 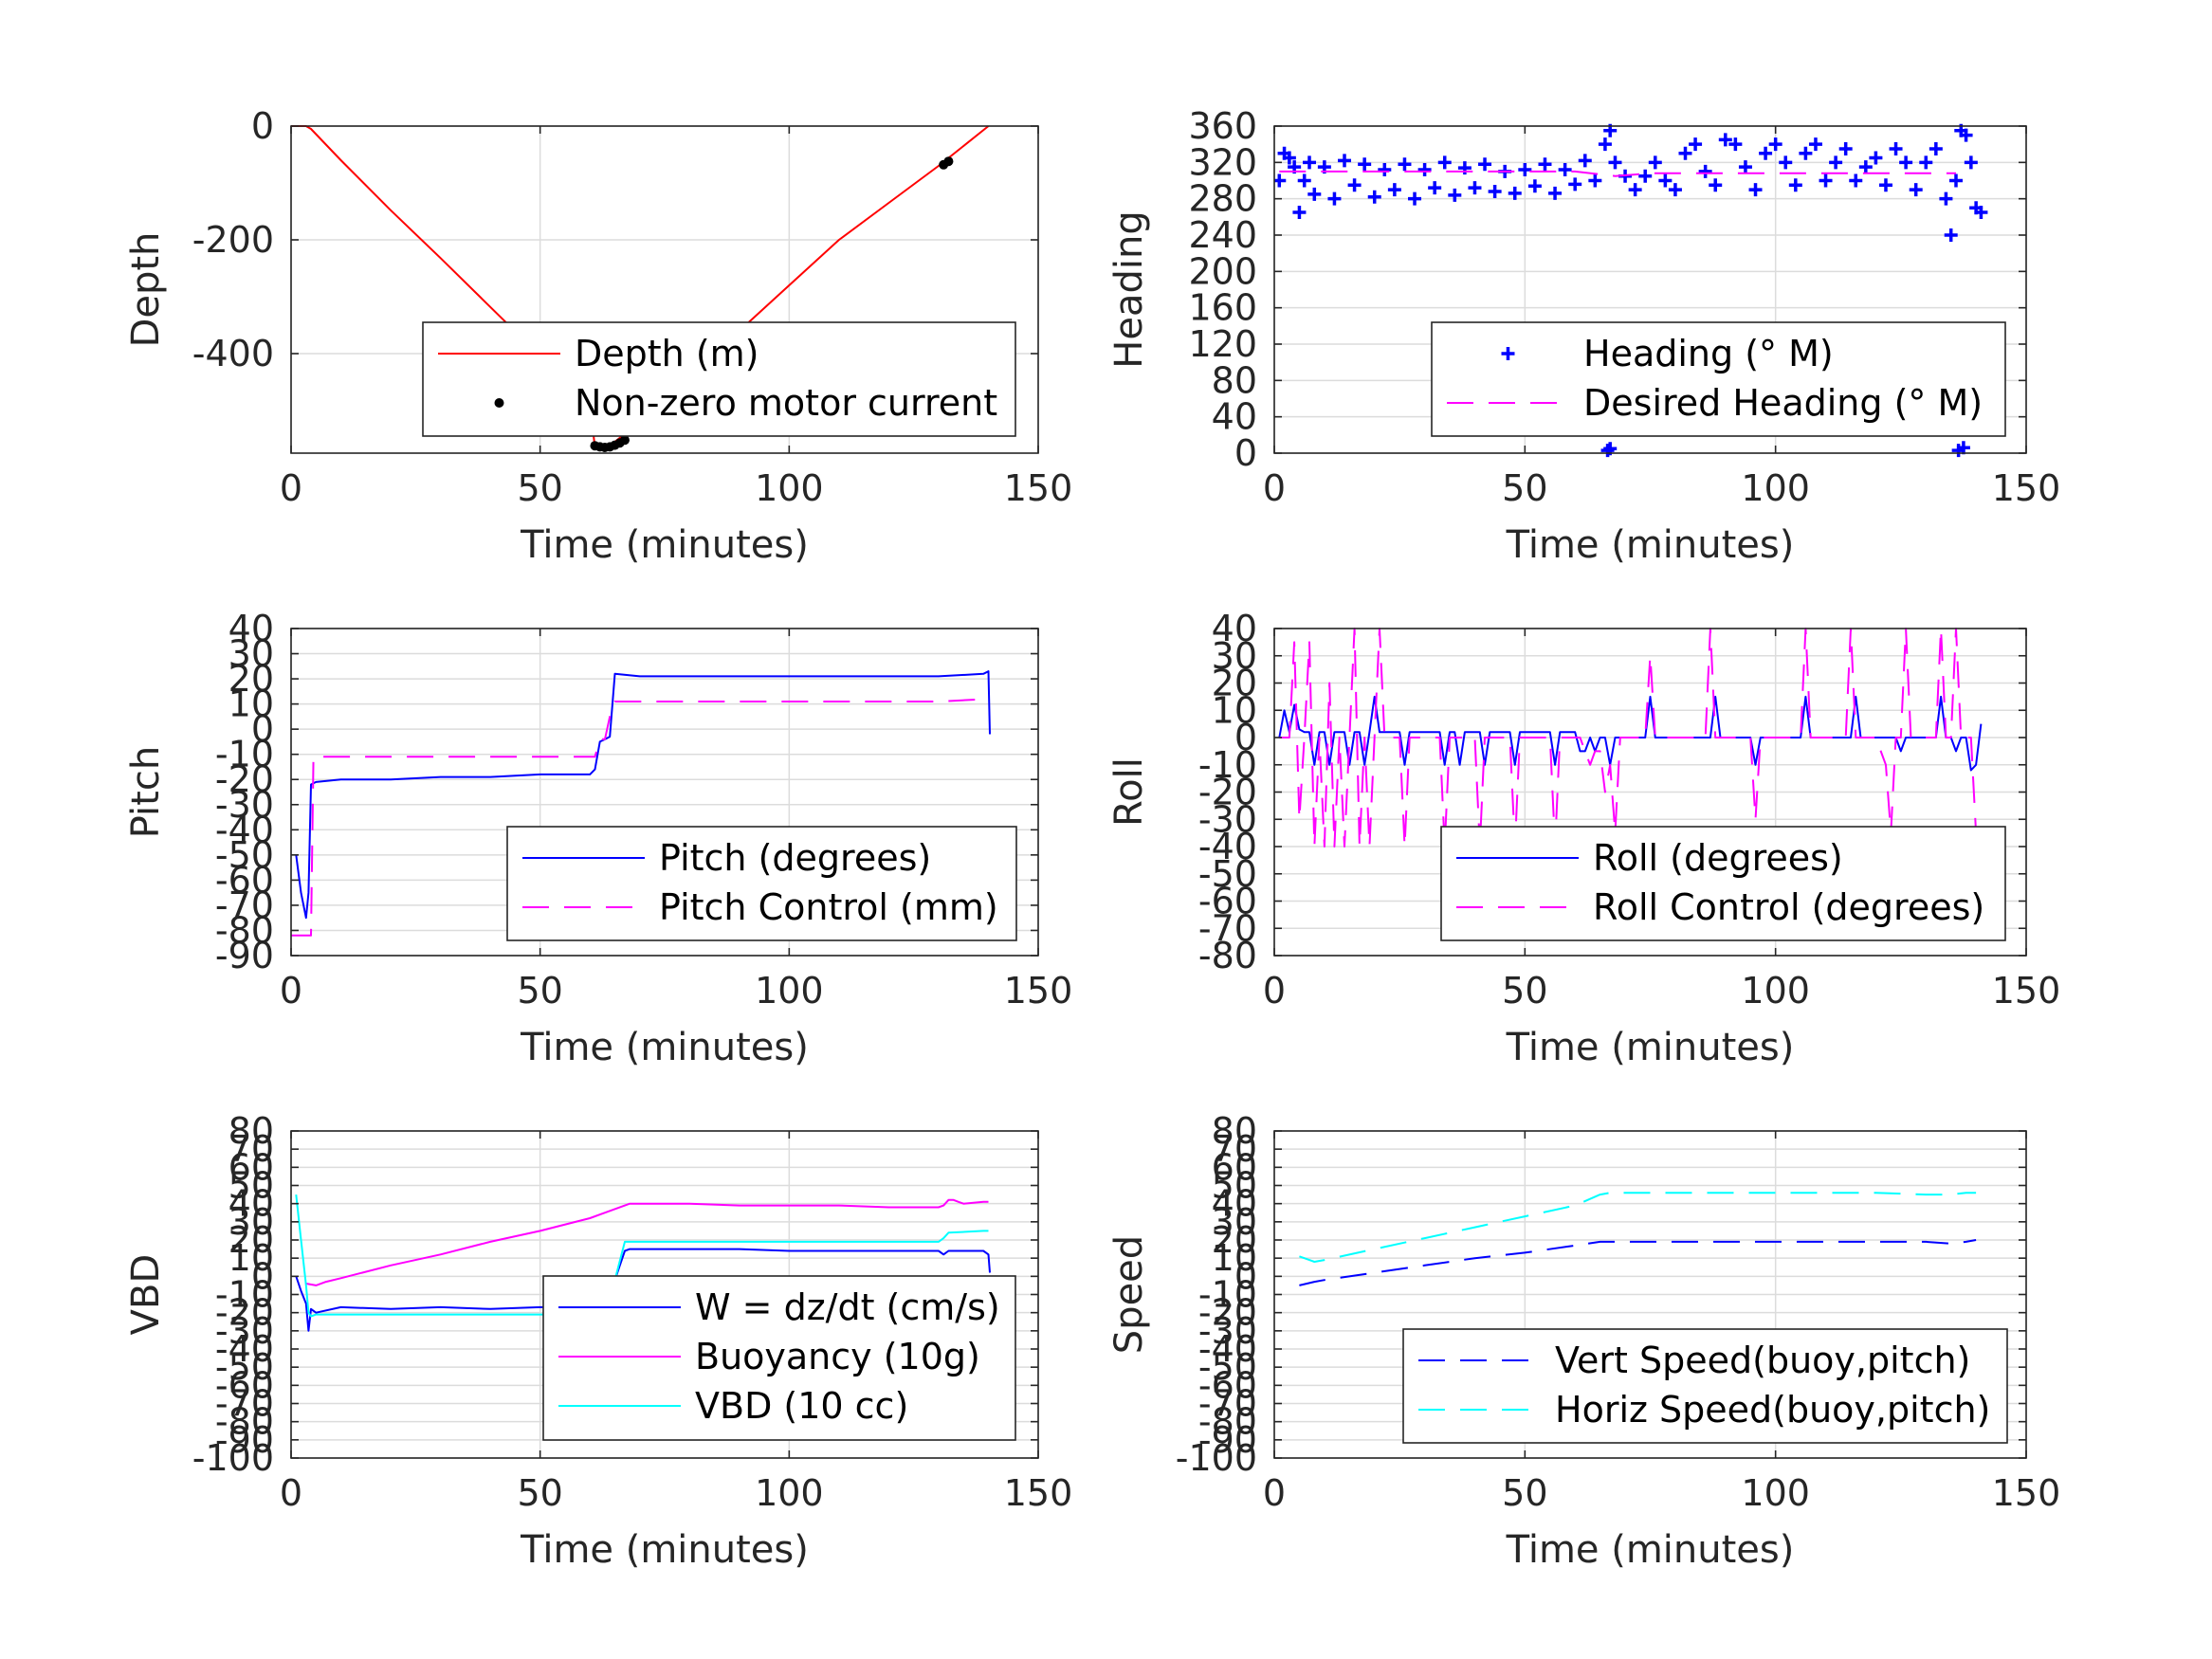 What do you see at coordinates (1227, 955) in the screenshot?
I see `y-tick-label: -80` at bounding box center [1227, 955].